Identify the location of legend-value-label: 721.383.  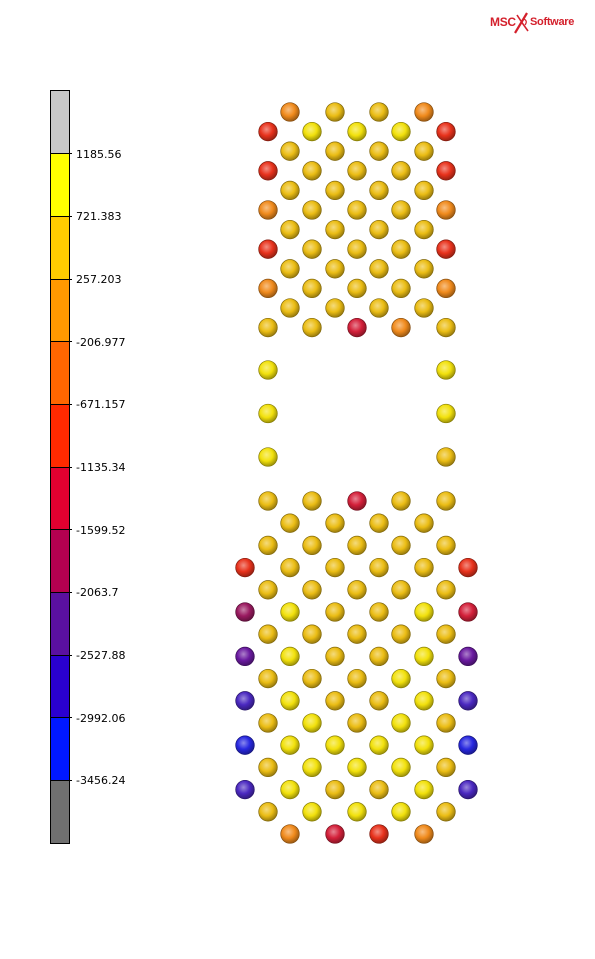
(99, 217).